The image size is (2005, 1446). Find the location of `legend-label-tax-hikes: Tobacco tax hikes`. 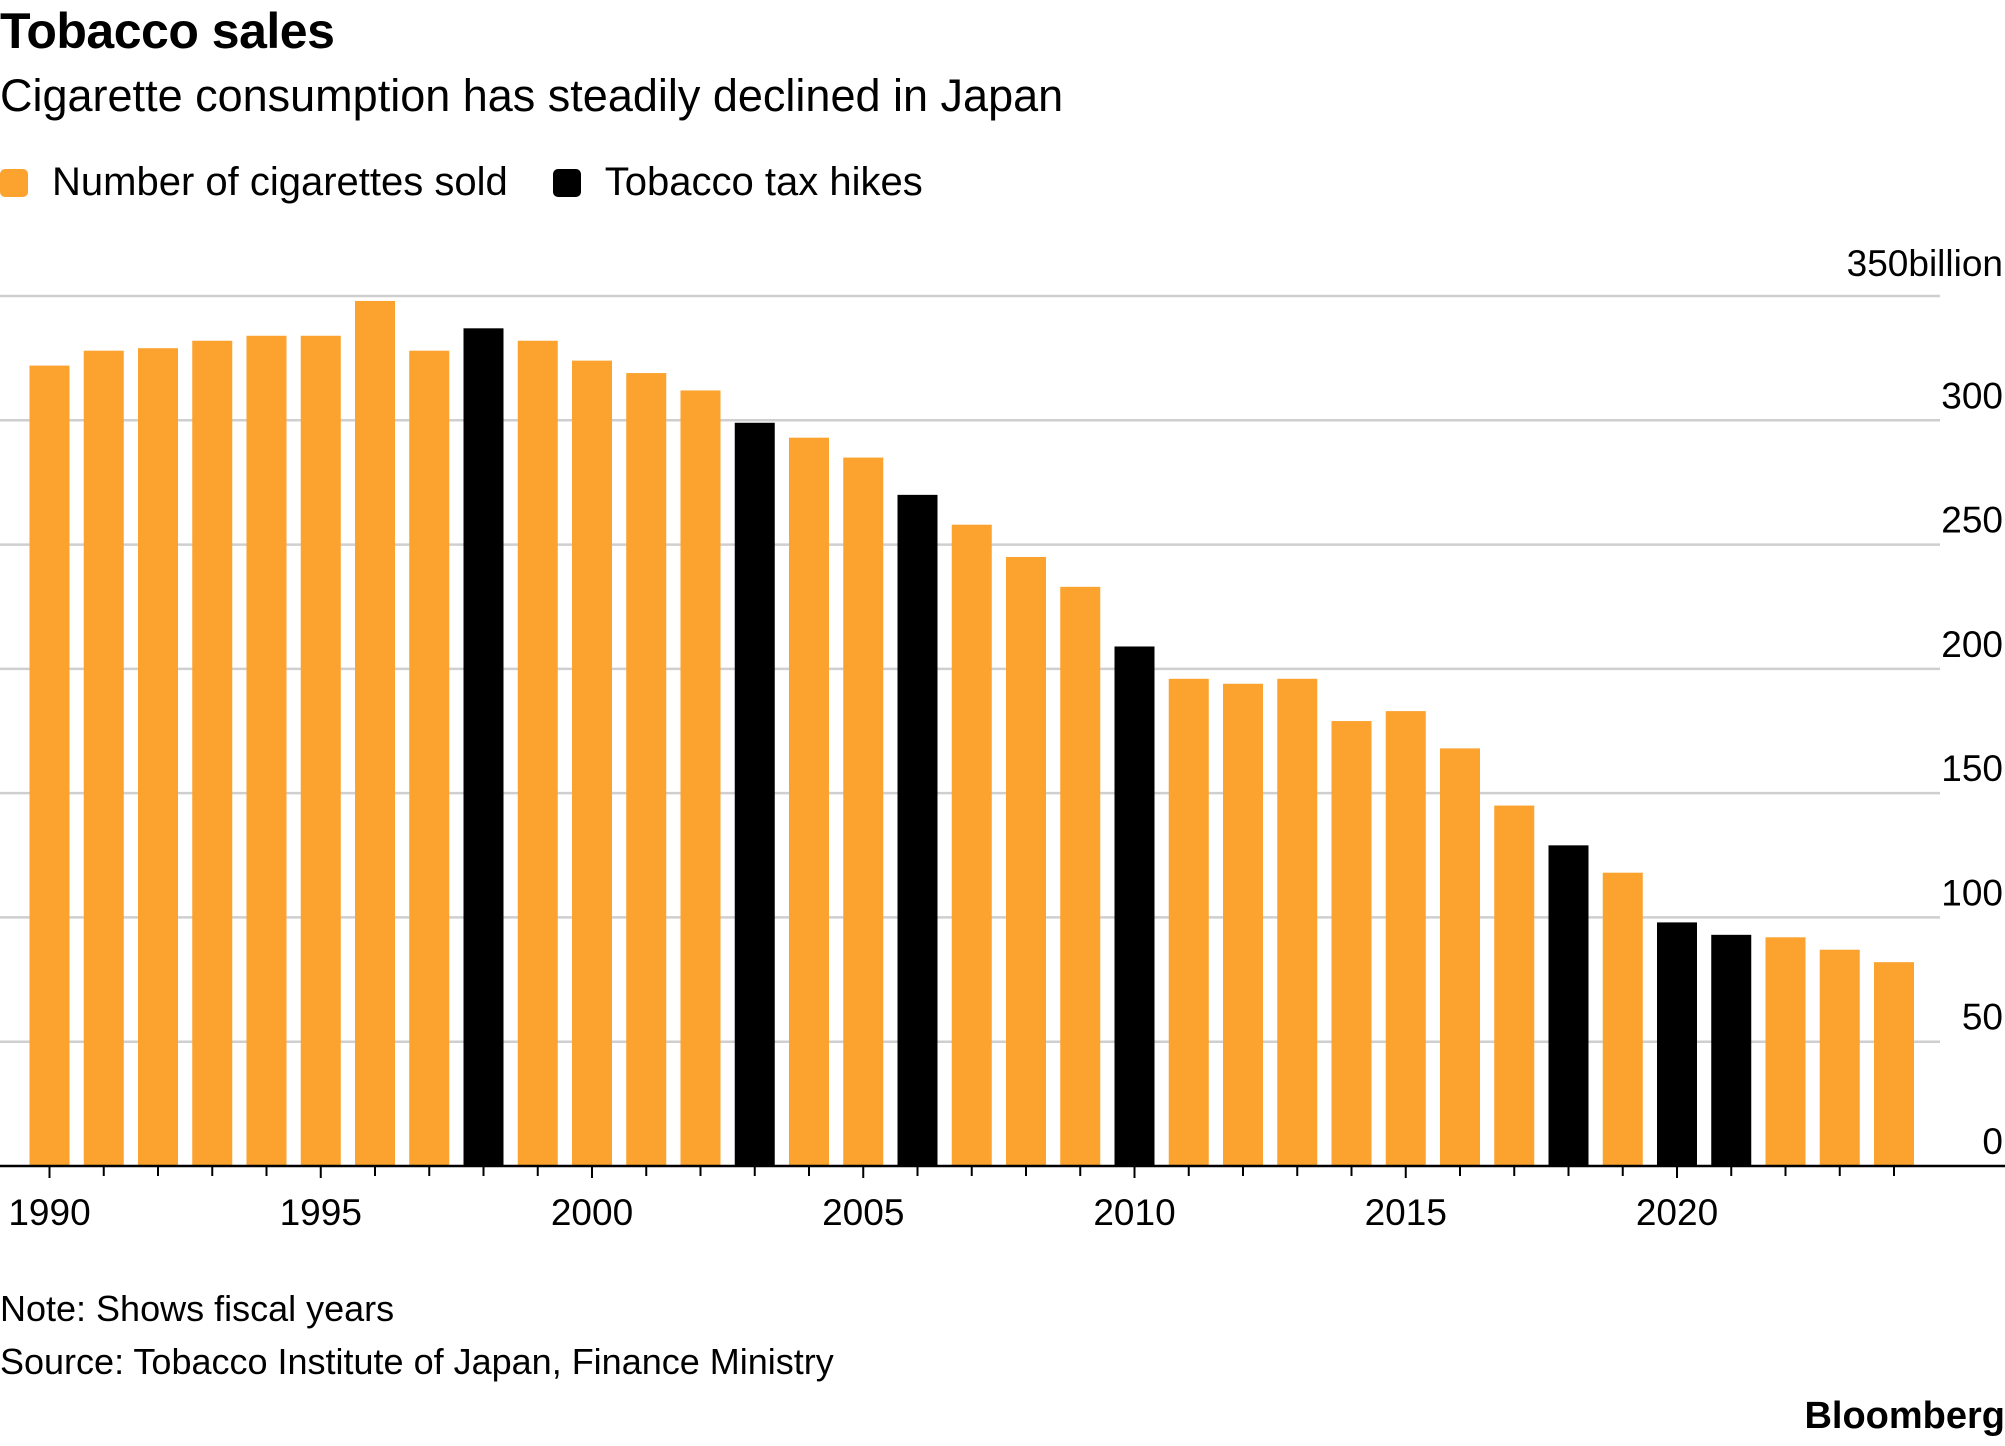

legend-label-tax-hikes: Tobacco tax hikes is located at coordinates (763, 182).